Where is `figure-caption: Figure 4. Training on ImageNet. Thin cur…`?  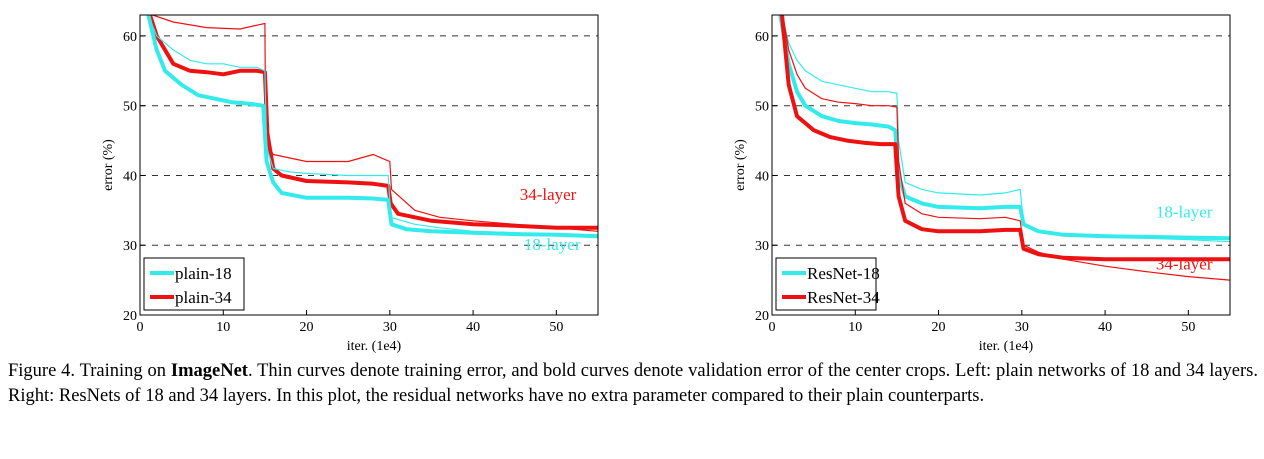
figure-caption: Figure 4. Training on ImageNet. Thin cur… is located at coordinates (633, 384).